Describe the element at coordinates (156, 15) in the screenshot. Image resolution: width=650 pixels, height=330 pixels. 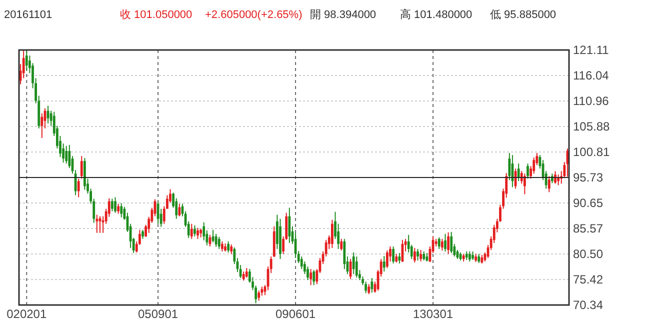
I see `text: 收 101.050000` at that location.